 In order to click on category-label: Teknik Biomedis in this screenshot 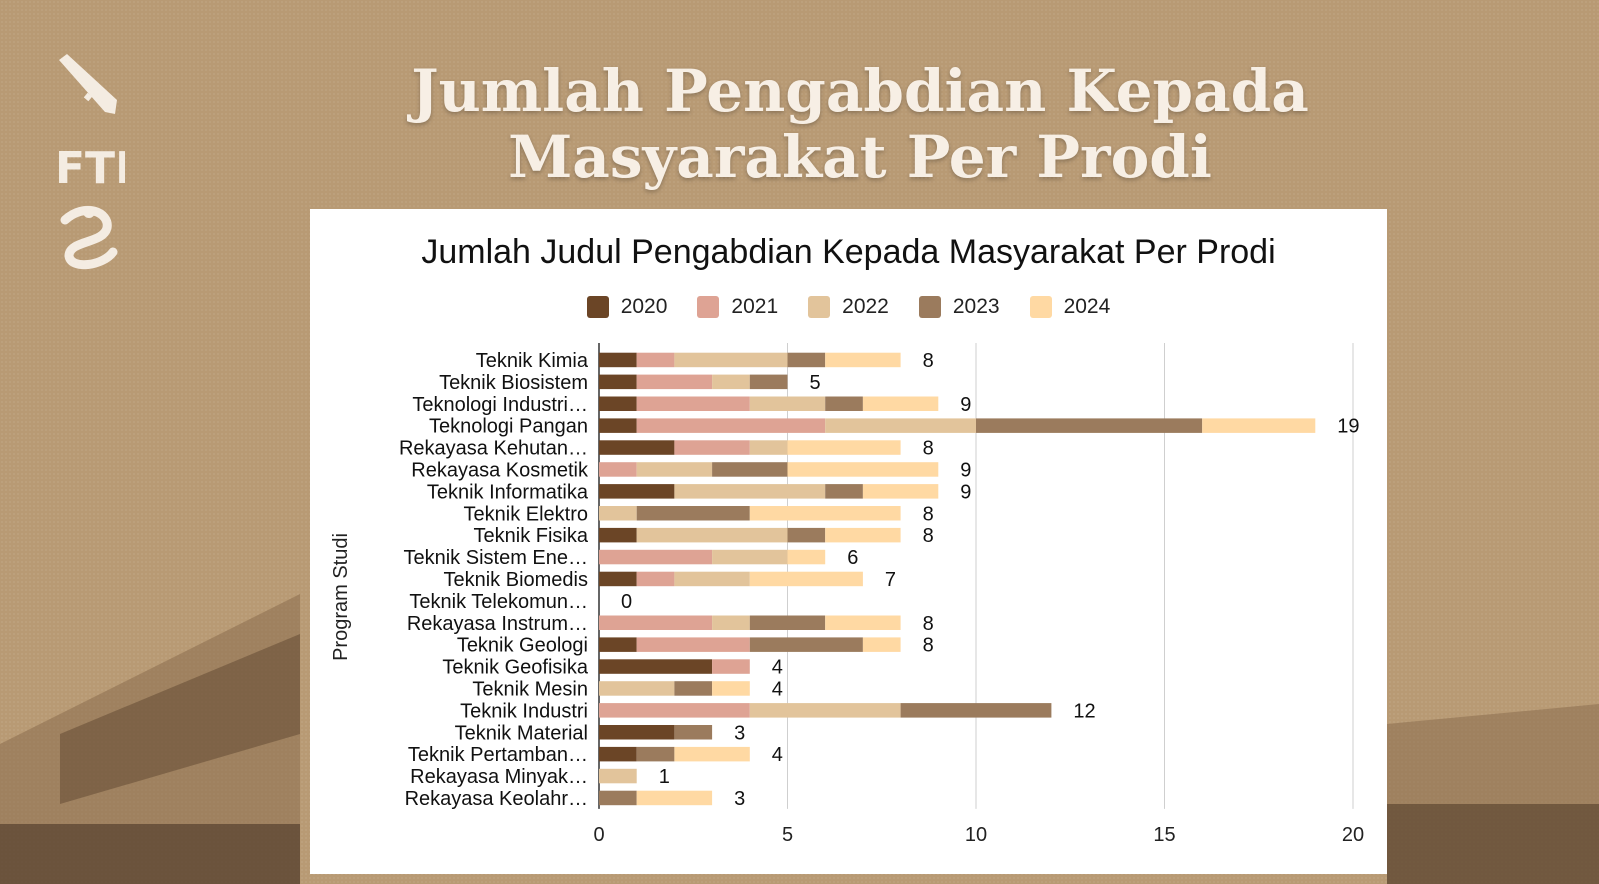, I will do `click(515, 580)`.